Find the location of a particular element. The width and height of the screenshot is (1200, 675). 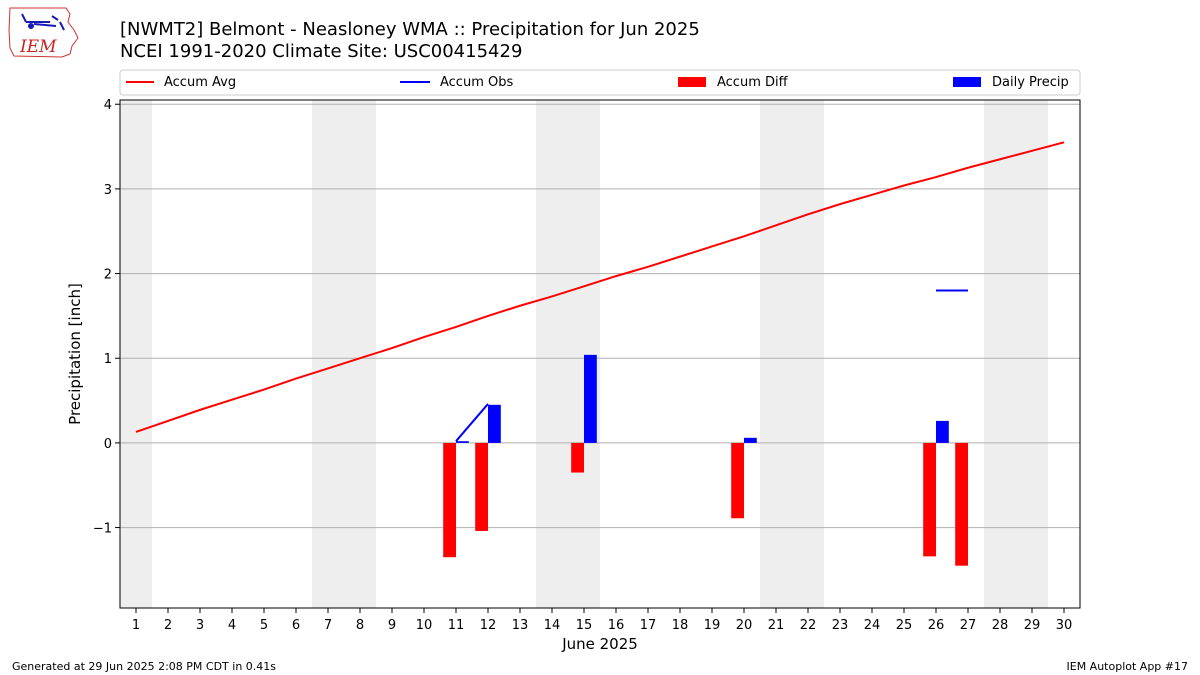

y-axis-label: Precipitation [inch] is located at coordinates (75, 354).